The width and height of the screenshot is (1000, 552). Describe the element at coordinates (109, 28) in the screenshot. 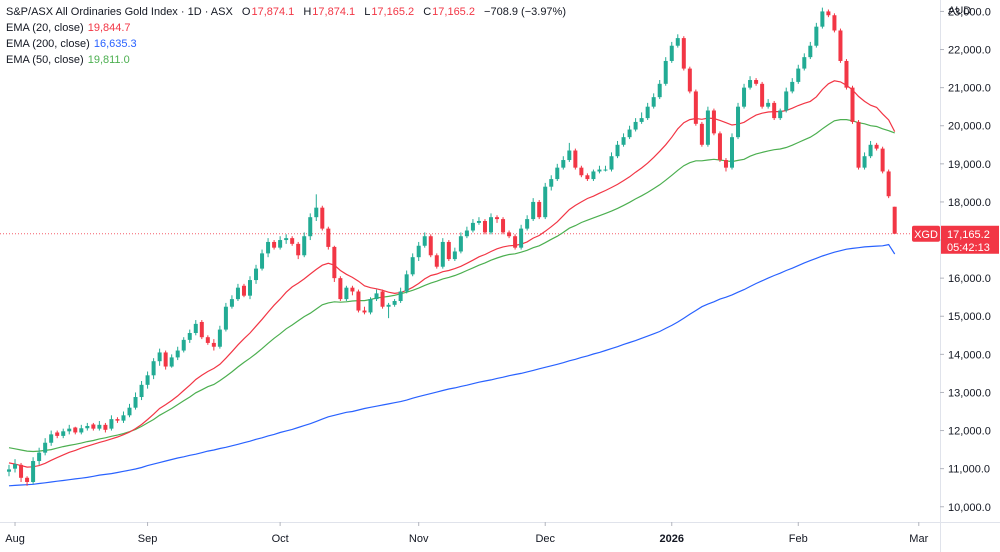

I see `indicator-value: 19,844.7` at that location.